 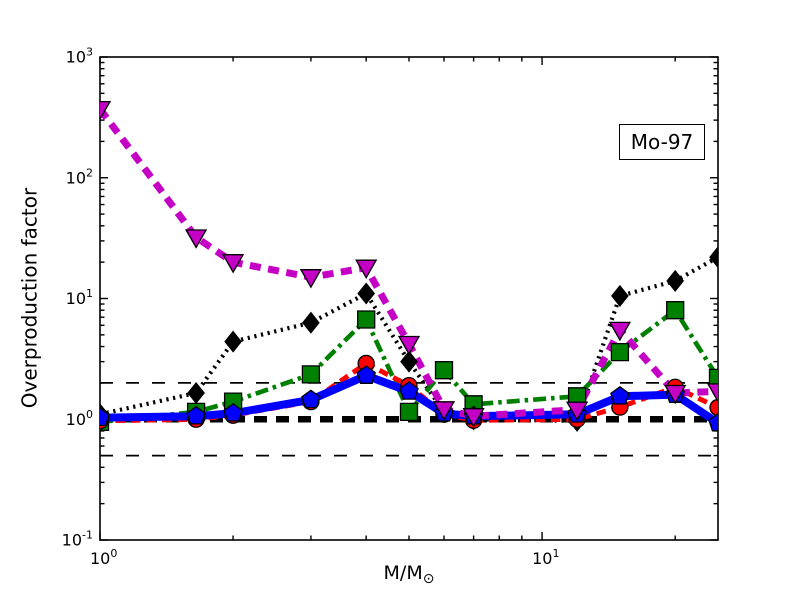 What do you see at coordinates (29, 298) in the screenshot?
I see `y-axis-label: Overproduction factor` at bounding box center [29, 298].